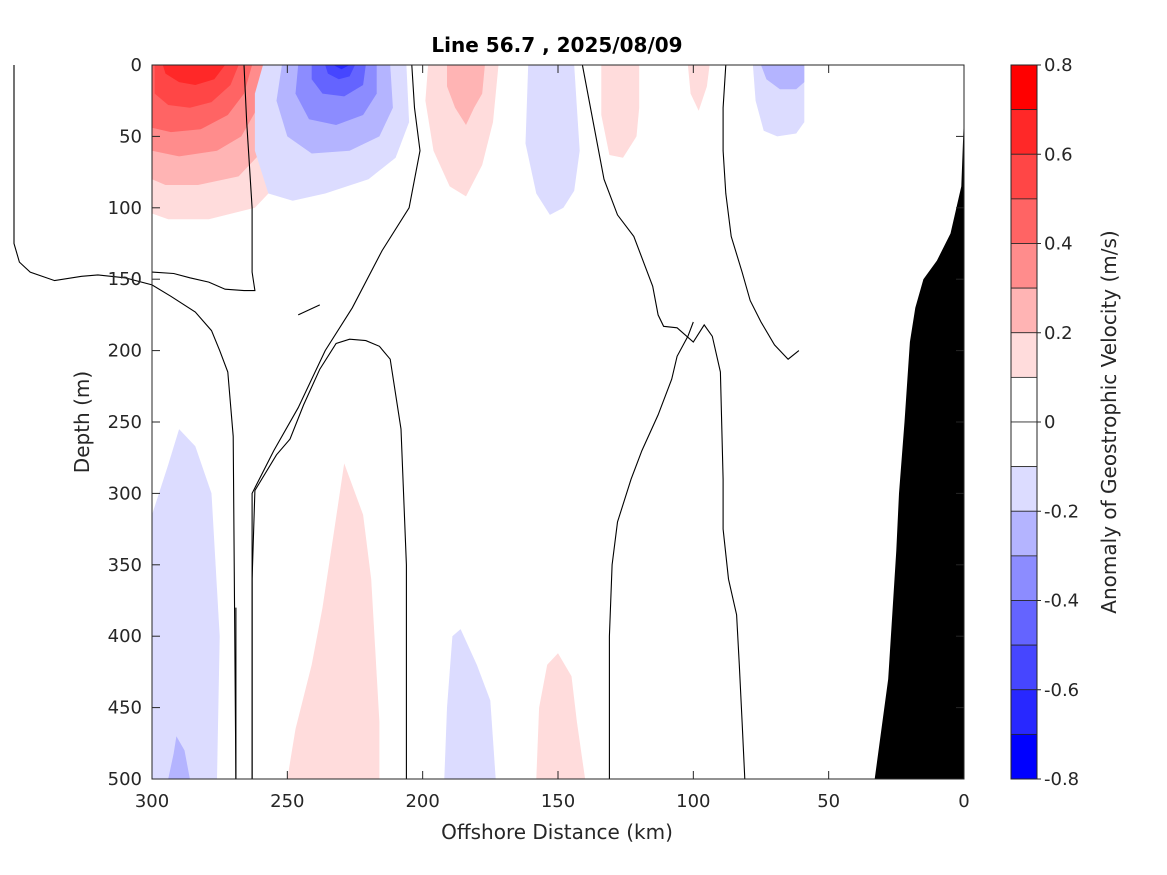  What do you see at coordinates (333, 621) in the screenshot?
I see `deep-positive-230km-region` at bounding box center [333, 621].